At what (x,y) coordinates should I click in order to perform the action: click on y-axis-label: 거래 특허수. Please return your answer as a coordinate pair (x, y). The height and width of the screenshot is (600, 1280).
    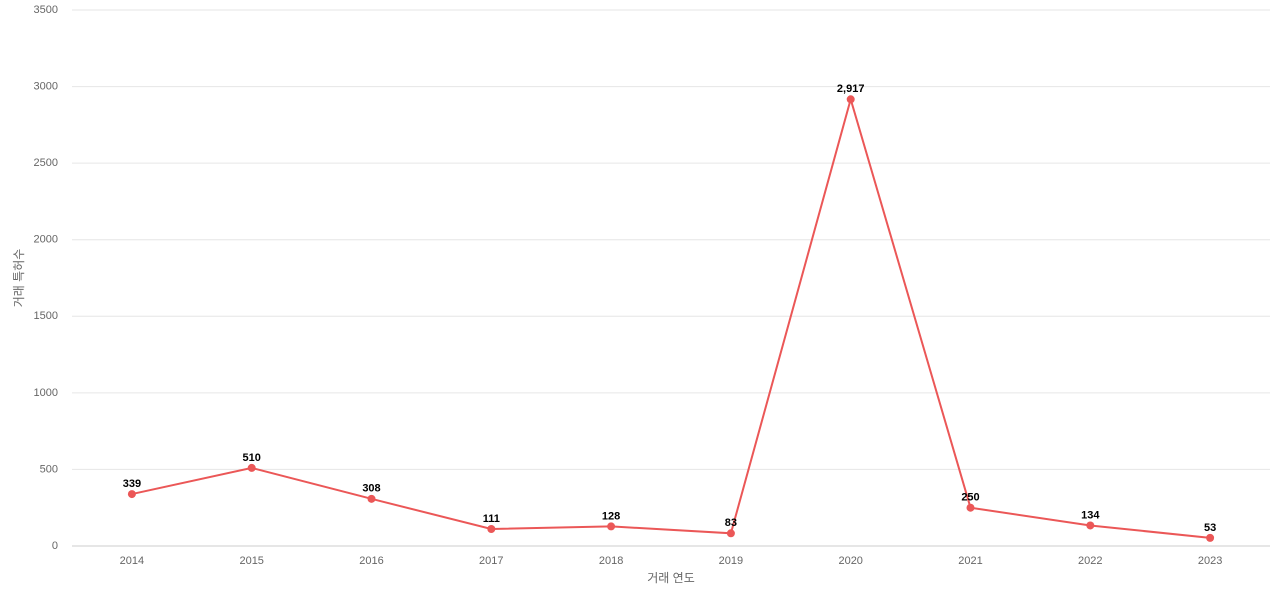
    Looking at the image, I should click on (19, 278).